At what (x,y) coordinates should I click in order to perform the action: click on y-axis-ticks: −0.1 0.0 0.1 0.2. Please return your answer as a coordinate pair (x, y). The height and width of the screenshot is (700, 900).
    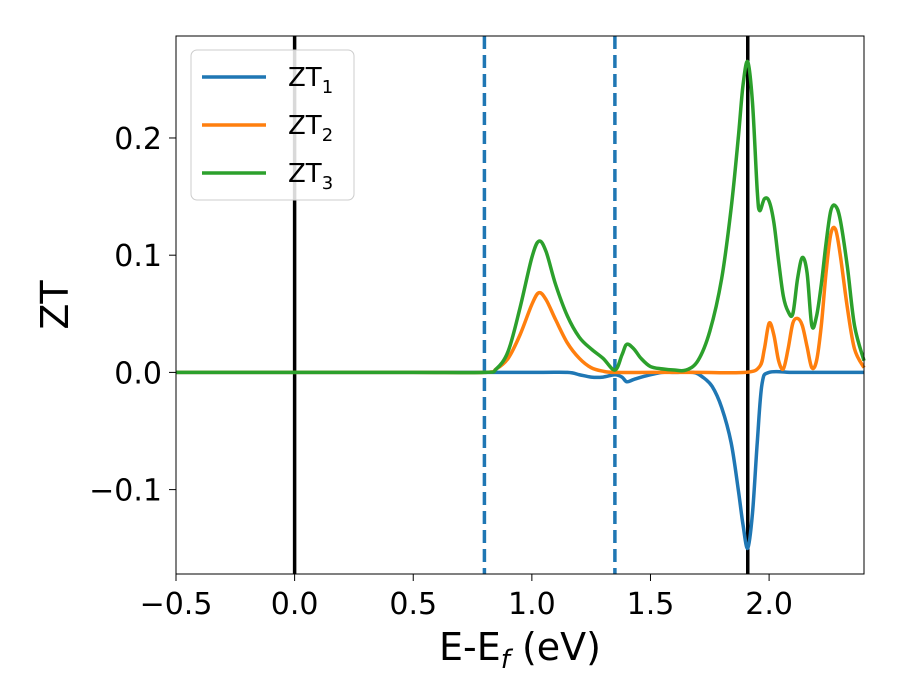
    Looking at the image, I should click on (132, 315).